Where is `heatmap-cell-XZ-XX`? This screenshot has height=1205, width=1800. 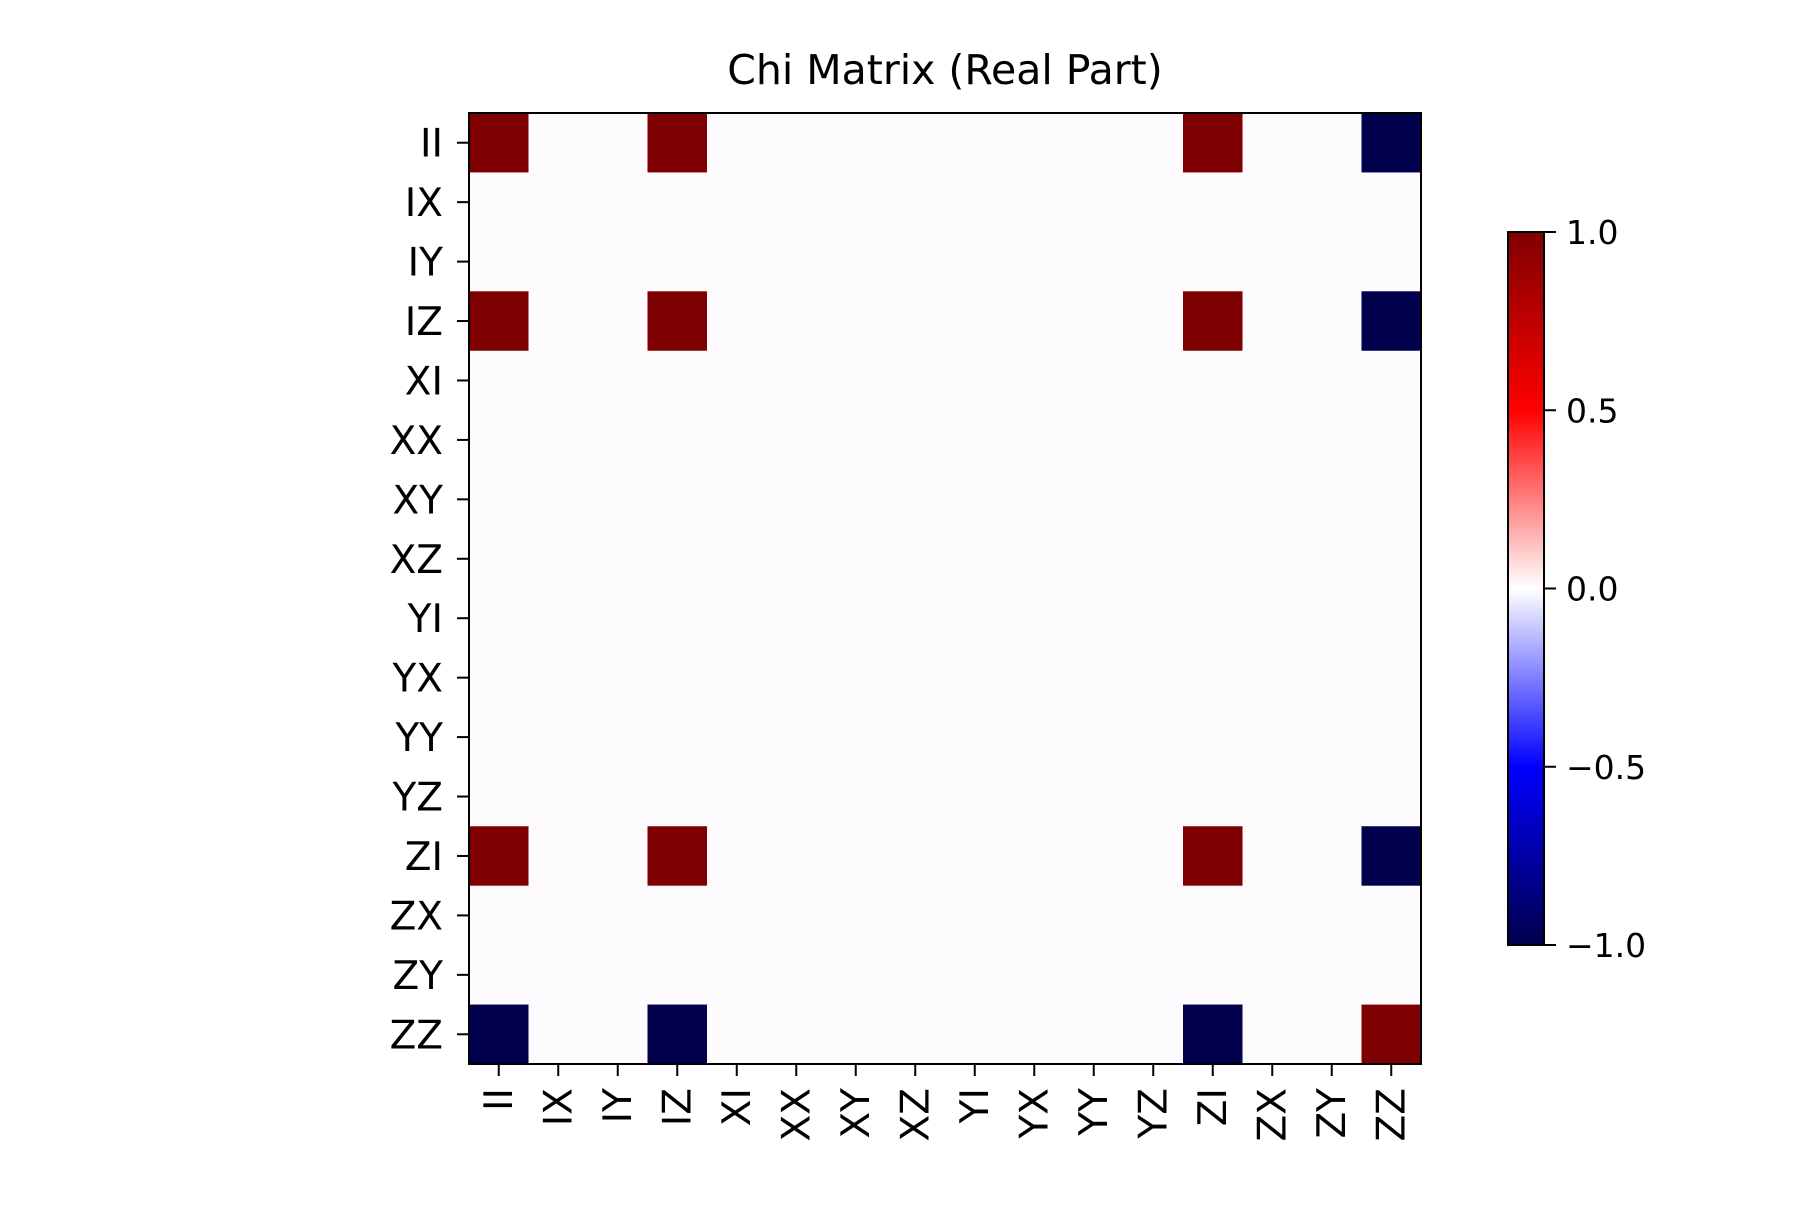
heatmap-cell-XZ-XX is located at coordinates (796, 559).